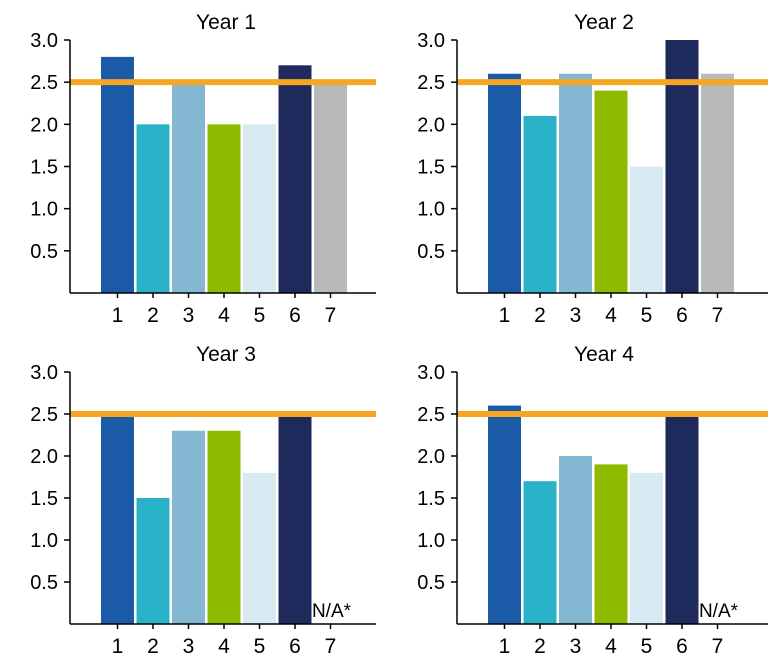  What do you see at coordinates (604, 354) in the screenshot?
I see `chart-title: Year 4` at bounding box center [604, 354].